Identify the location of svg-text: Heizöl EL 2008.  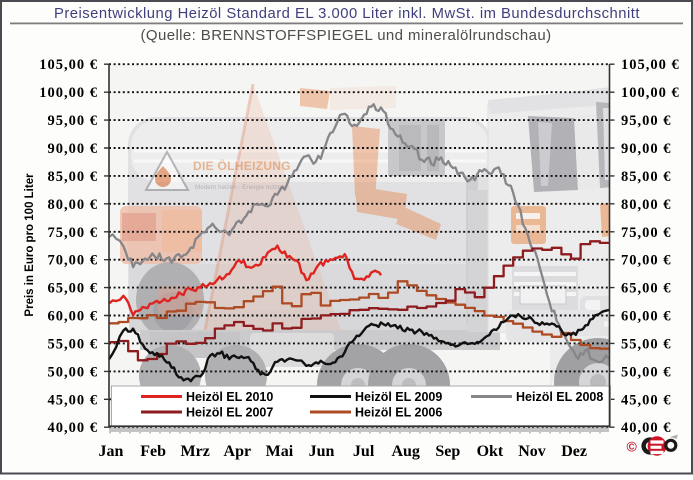
(559, 397).